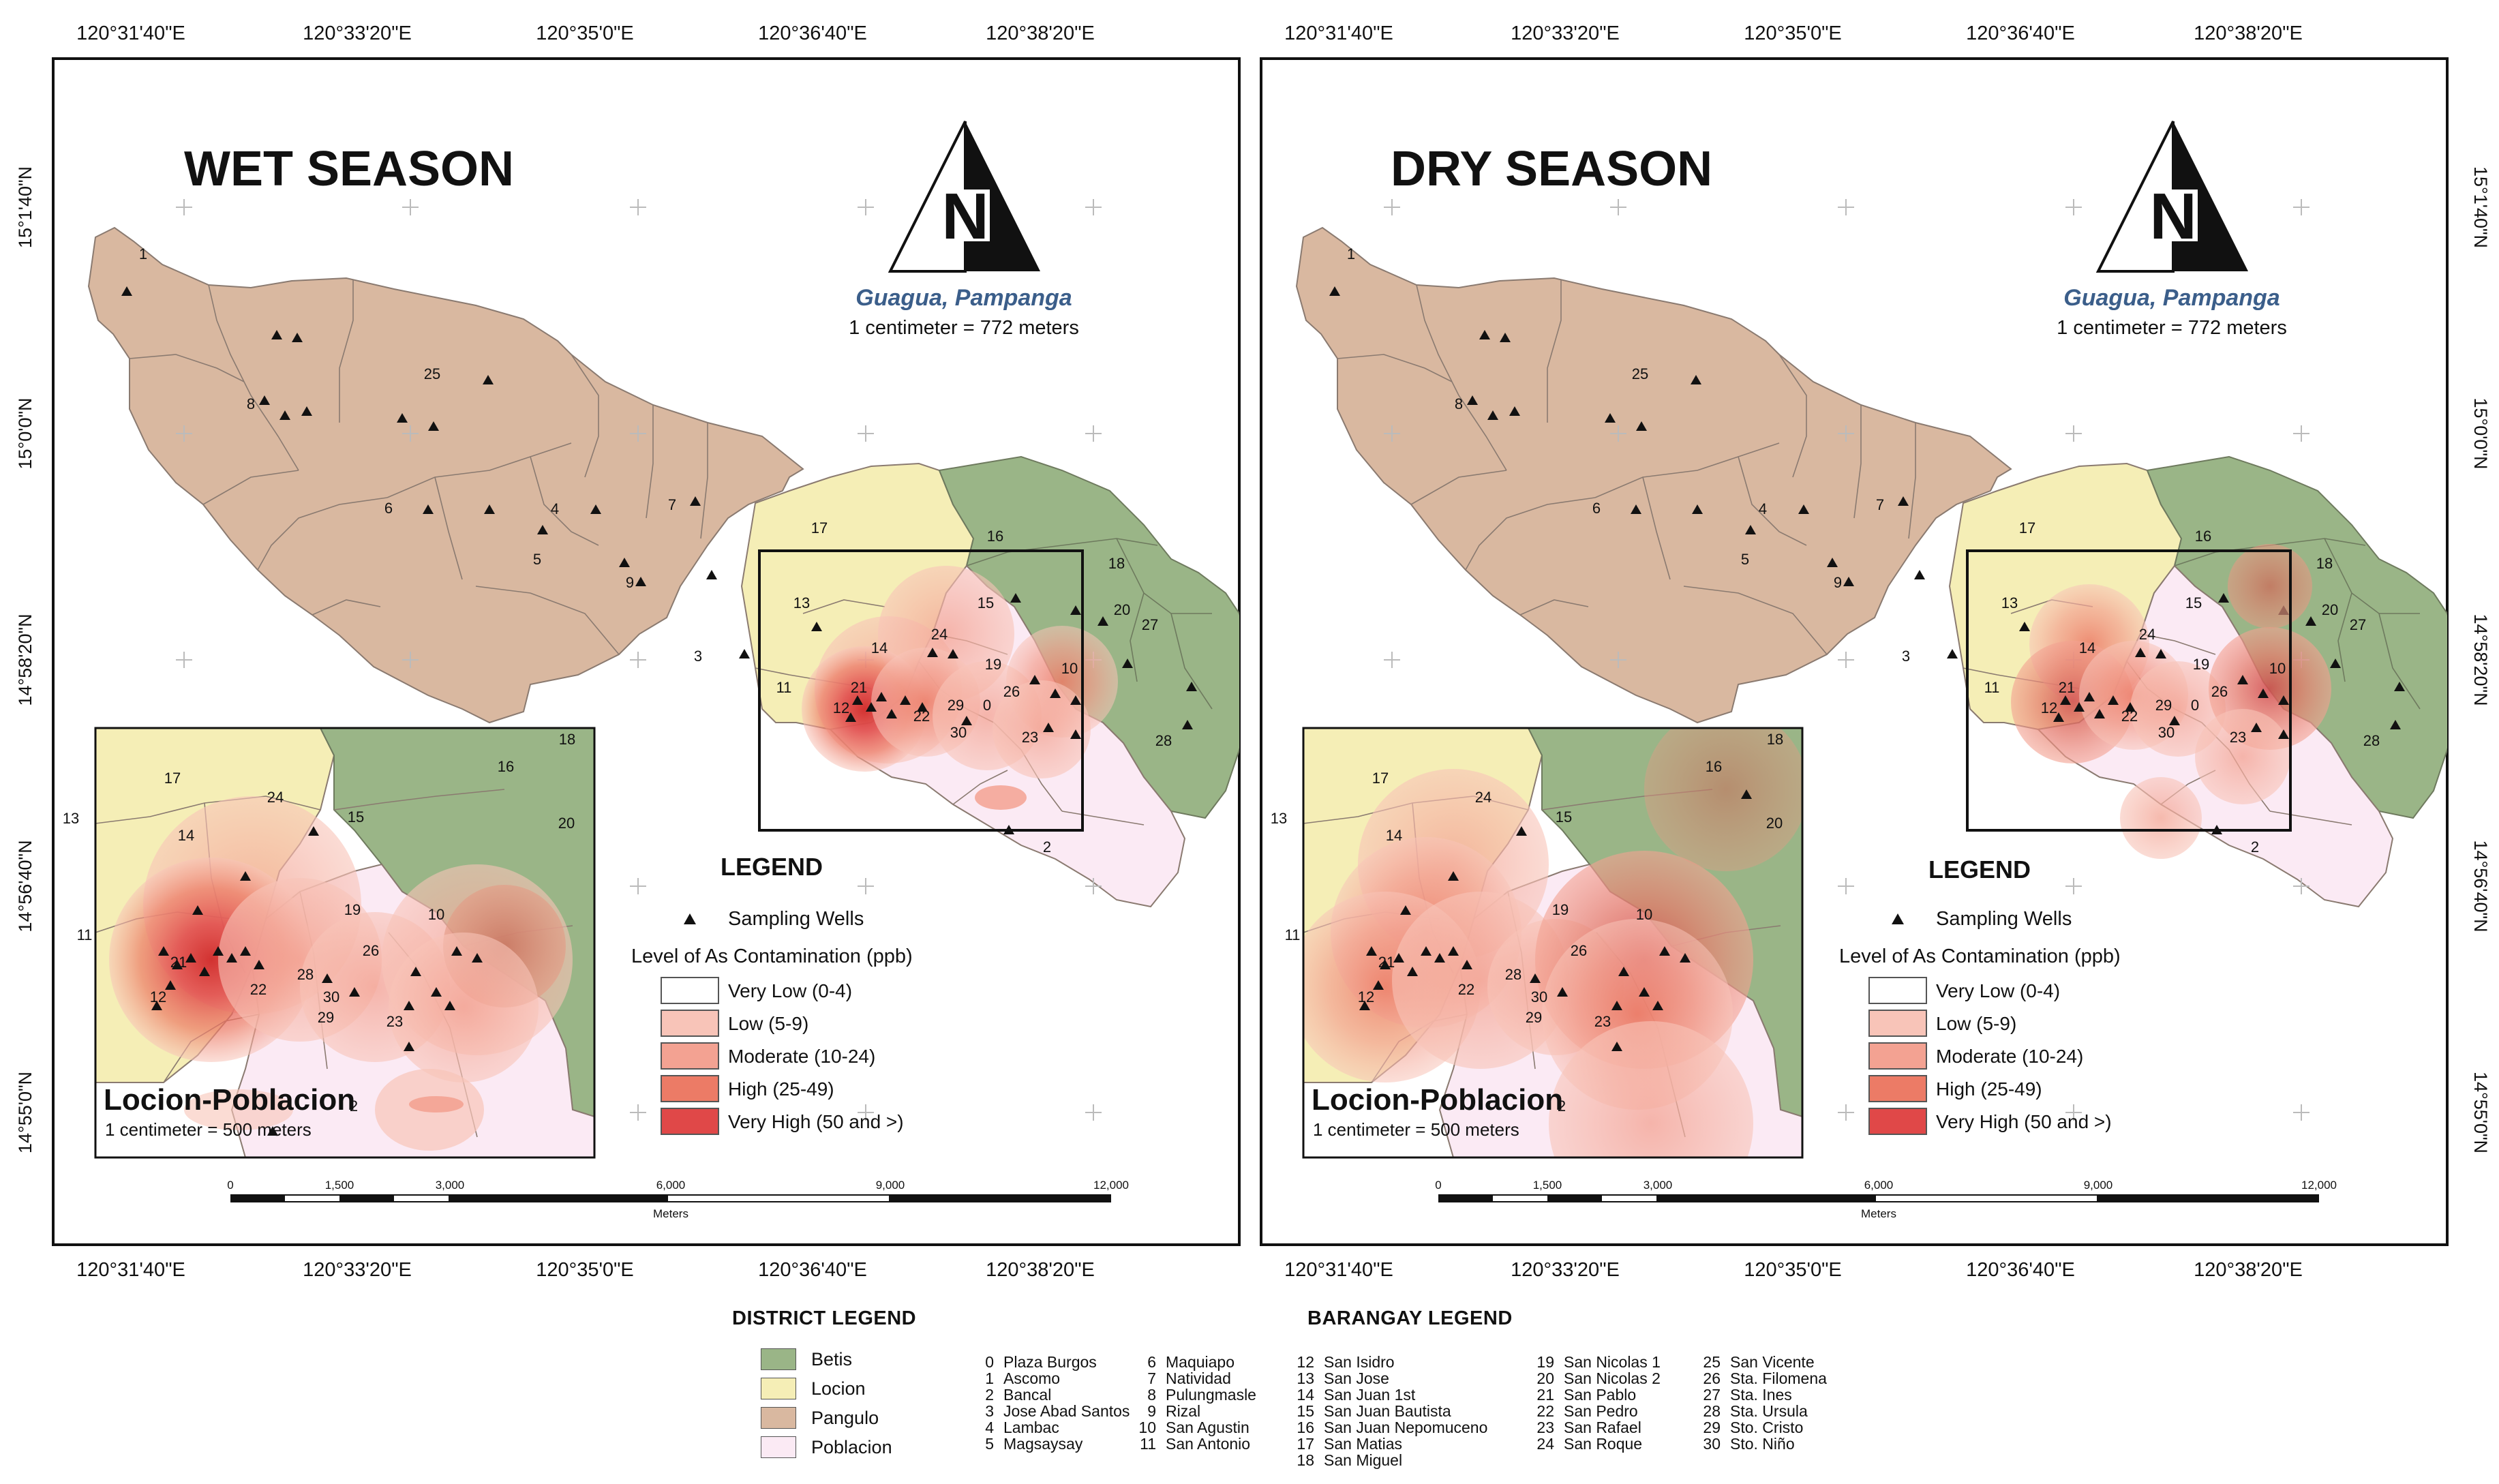 The width and height of the screenshot is (2499, 1484). I want to click on barangay-legend-row: 25 San Vicente, so click(1759, 1362).